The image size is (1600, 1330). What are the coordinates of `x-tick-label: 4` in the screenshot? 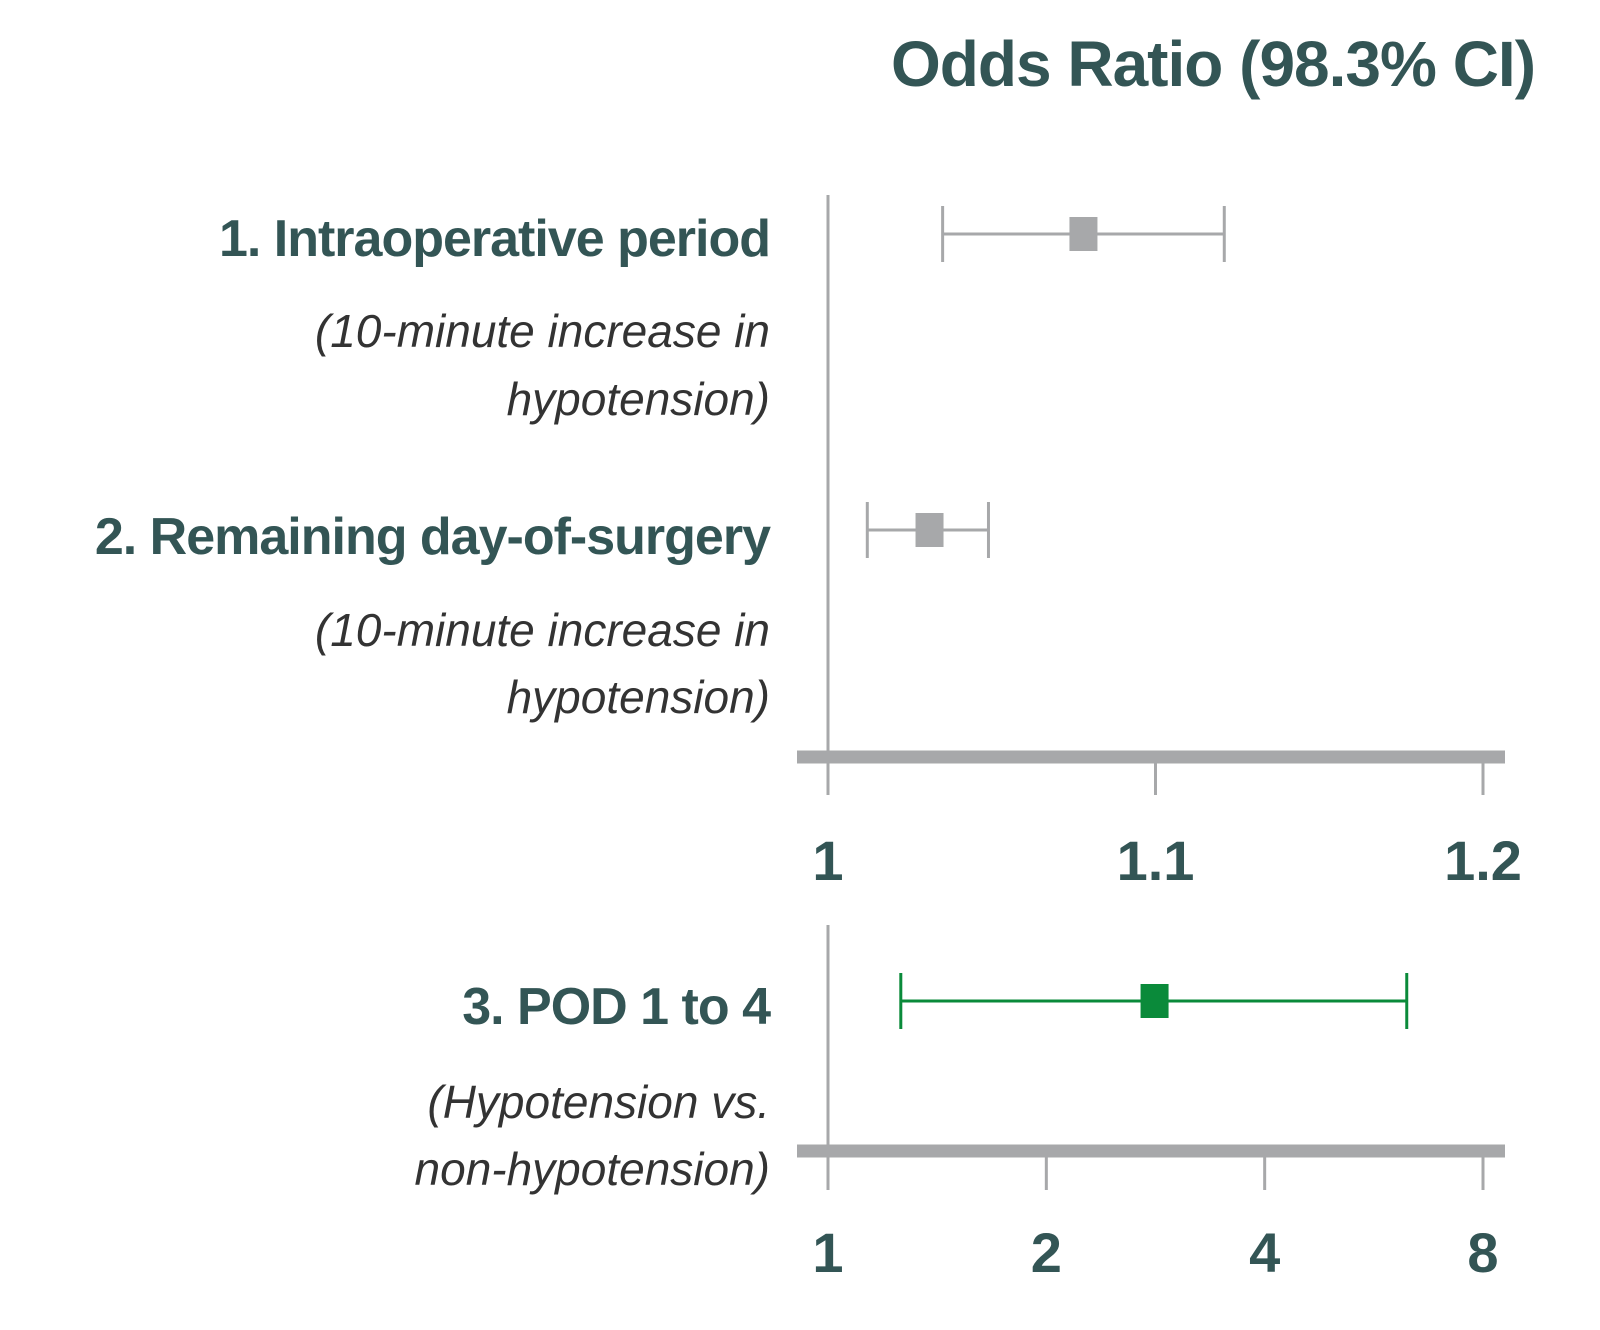 It's located at (1264, 1252).